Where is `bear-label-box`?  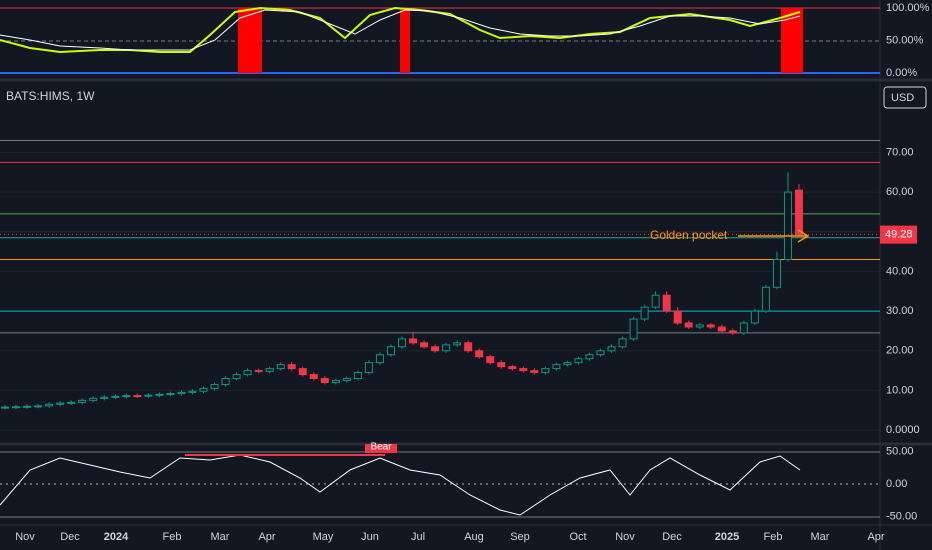 bear-label-box is located at coordinates (381, 448).